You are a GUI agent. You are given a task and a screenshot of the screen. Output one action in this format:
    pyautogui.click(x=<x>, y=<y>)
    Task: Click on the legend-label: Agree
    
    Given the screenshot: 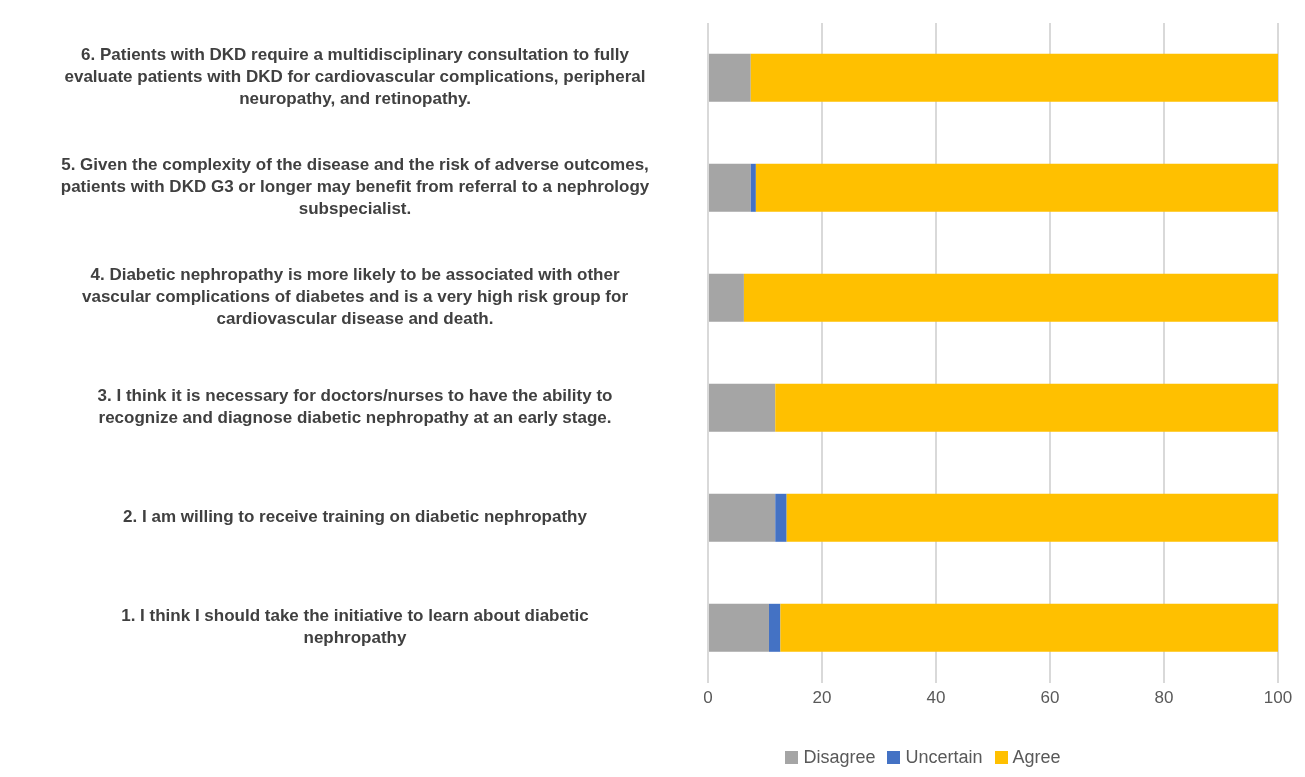 What is the action you would take?
    pyautogui.click(x=1036, y=757)
    